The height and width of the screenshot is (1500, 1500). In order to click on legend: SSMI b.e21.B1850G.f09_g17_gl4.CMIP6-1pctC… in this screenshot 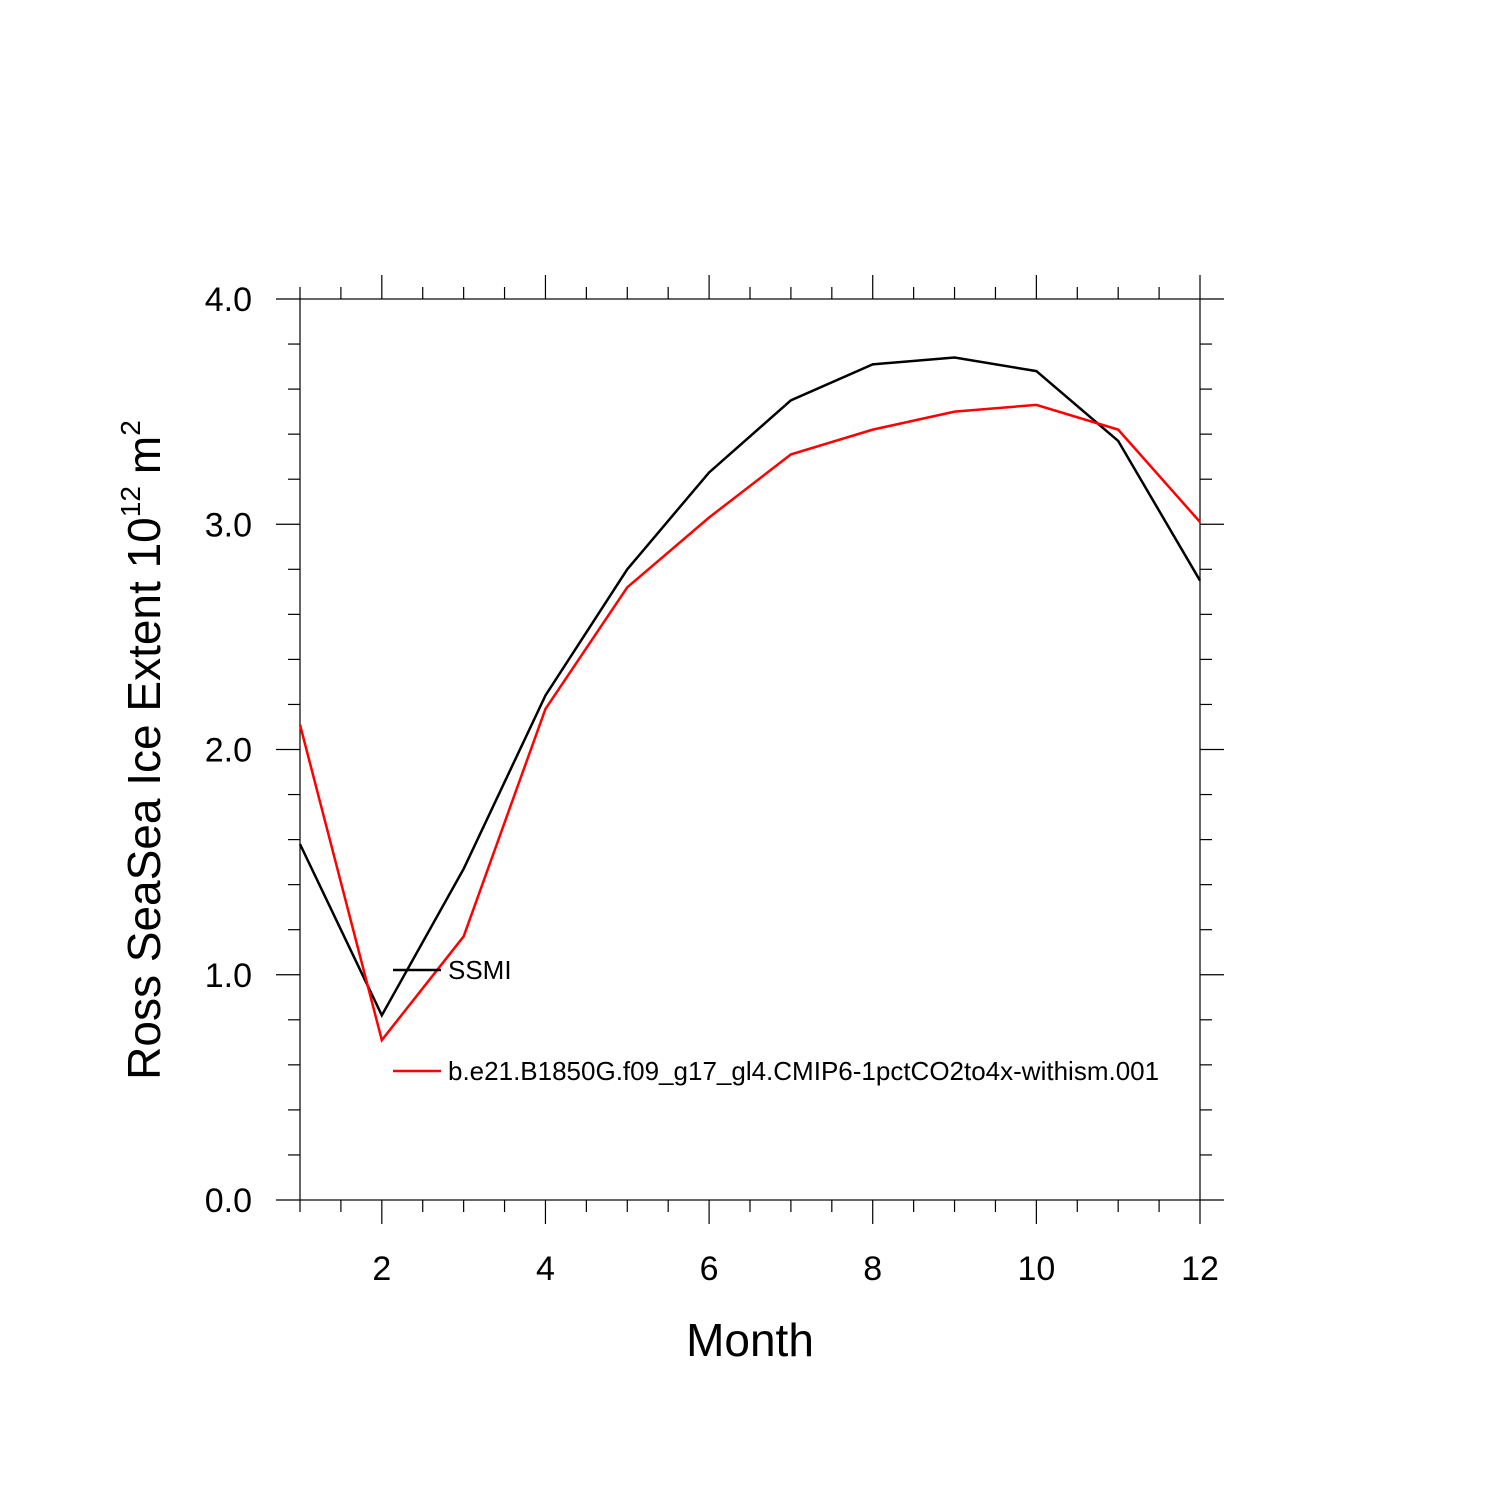, I will do `click(776, 1020)`.